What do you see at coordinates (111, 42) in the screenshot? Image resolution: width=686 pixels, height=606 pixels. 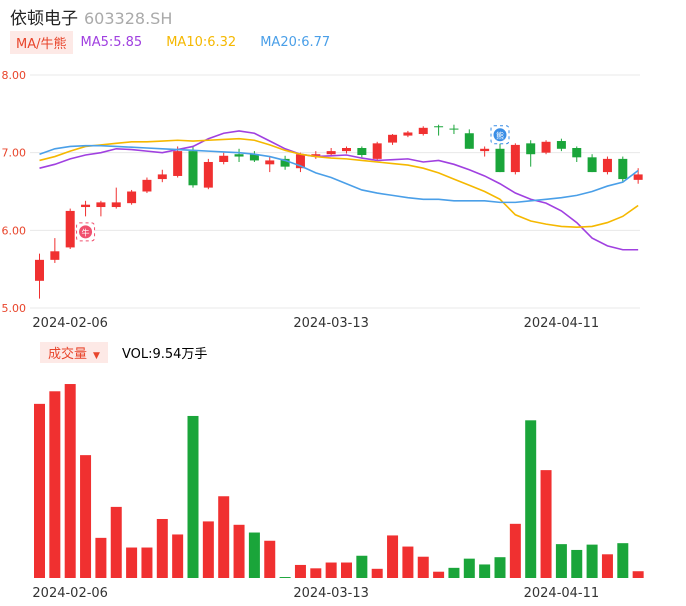 I see `ma5-label: MA5:5.85` at bounding box center [111, 42].